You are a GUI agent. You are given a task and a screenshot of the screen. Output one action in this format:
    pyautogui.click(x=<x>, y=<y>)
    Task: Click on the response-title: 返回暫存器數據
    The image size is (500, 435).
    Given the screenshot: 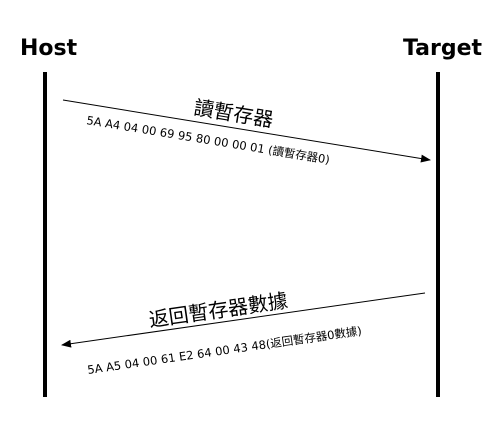 What is the action you would take?
    pyautogui.click(x=218, y=310)
    